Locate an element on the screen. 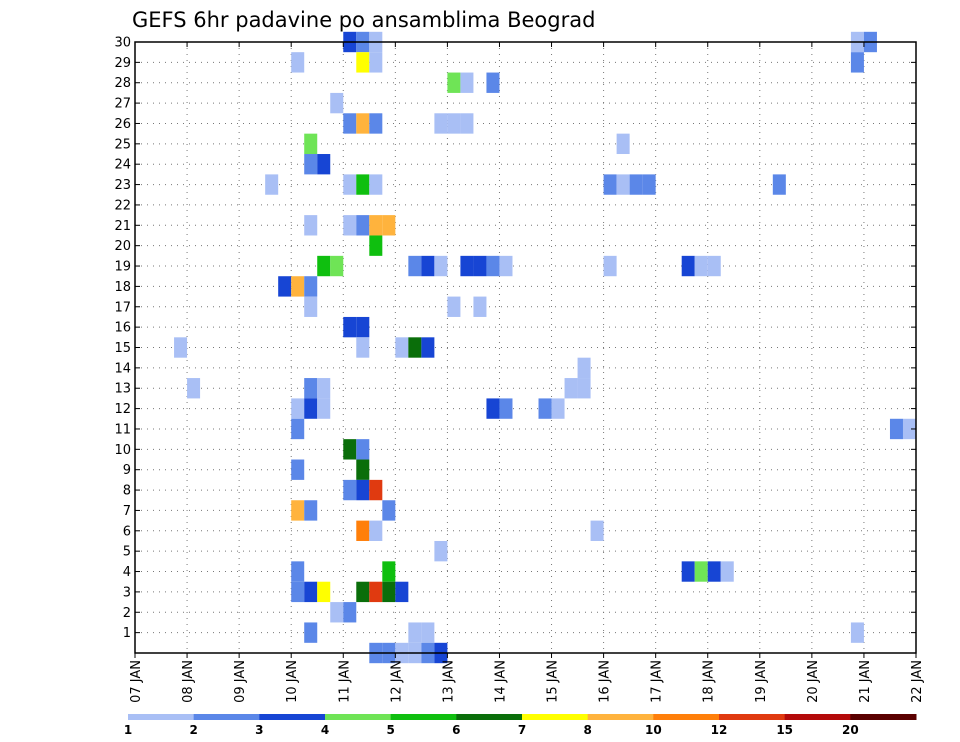 The height and width of the screenshot is (742, 960). colorbar-level-label: 5 is located at coordinates (390, 730).